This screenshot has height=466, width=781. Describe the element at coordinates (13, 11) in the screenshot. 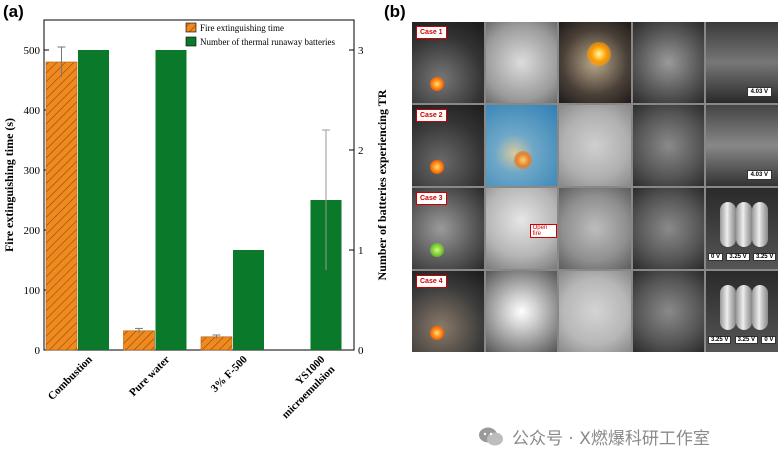

I see `panel-a-label: (a)` at that location.